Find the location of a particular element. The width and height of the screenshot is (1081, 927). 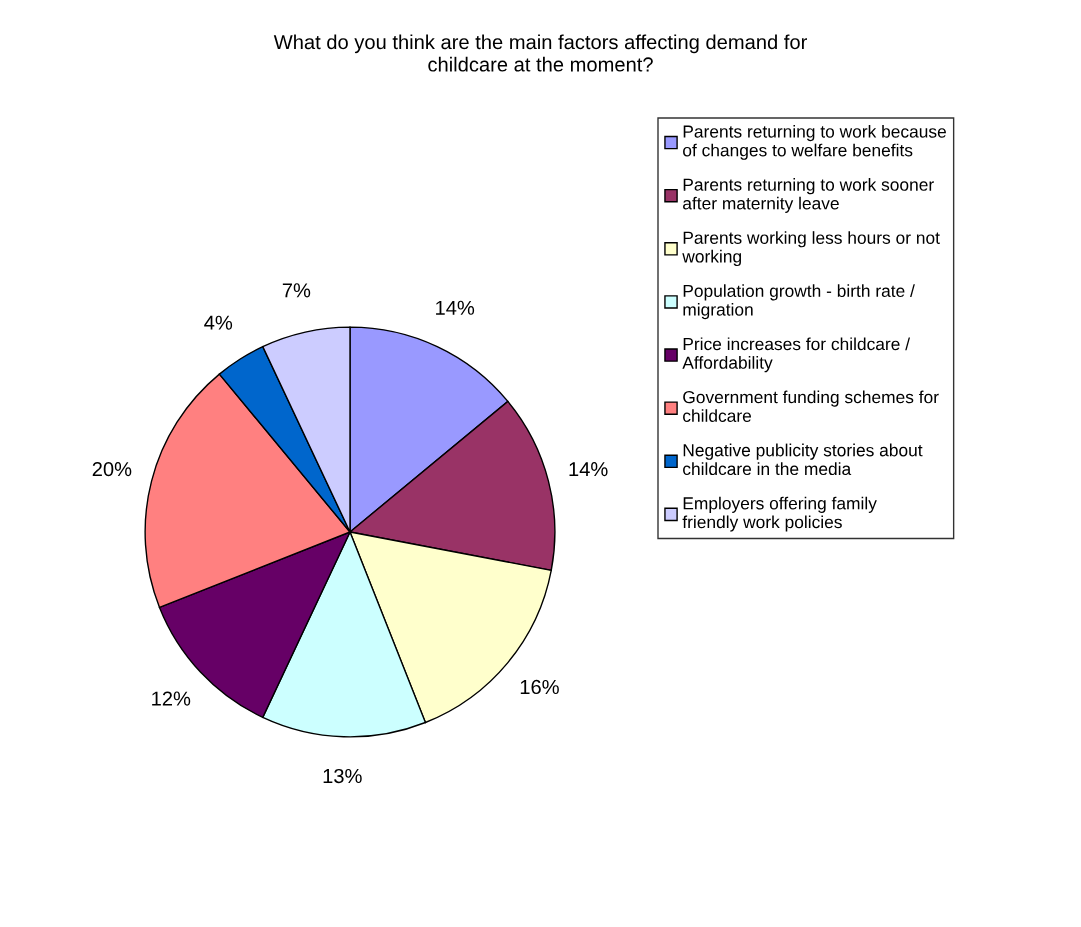

legend-label: Population growth - birth rate / migration is located at coordinates (799, 302).